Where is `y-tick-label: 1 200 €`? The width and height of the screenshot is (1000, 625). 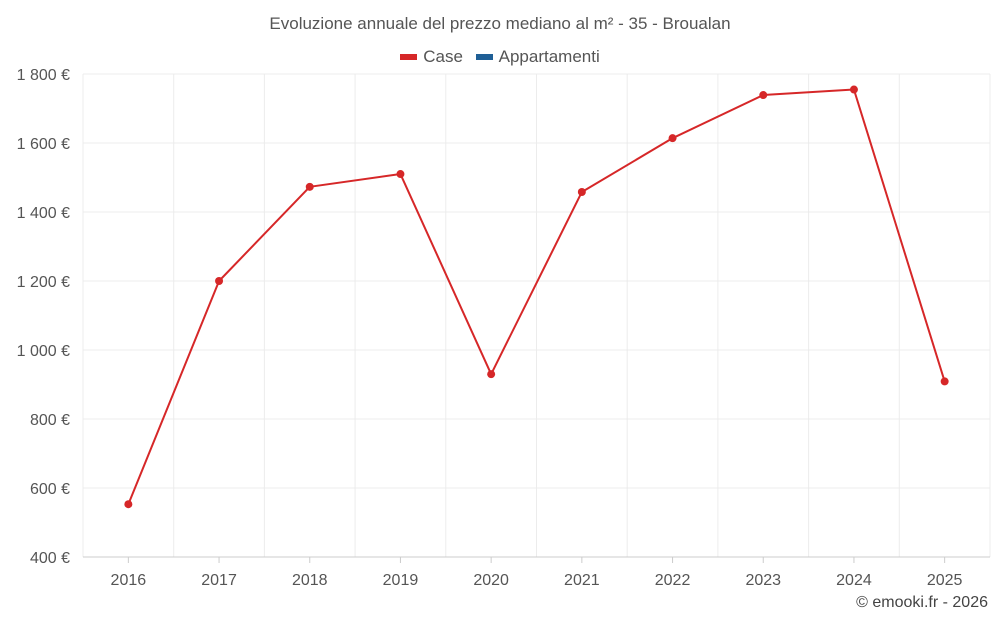
y-tick-label: 1 200 € is located at coordinates (43, 282).